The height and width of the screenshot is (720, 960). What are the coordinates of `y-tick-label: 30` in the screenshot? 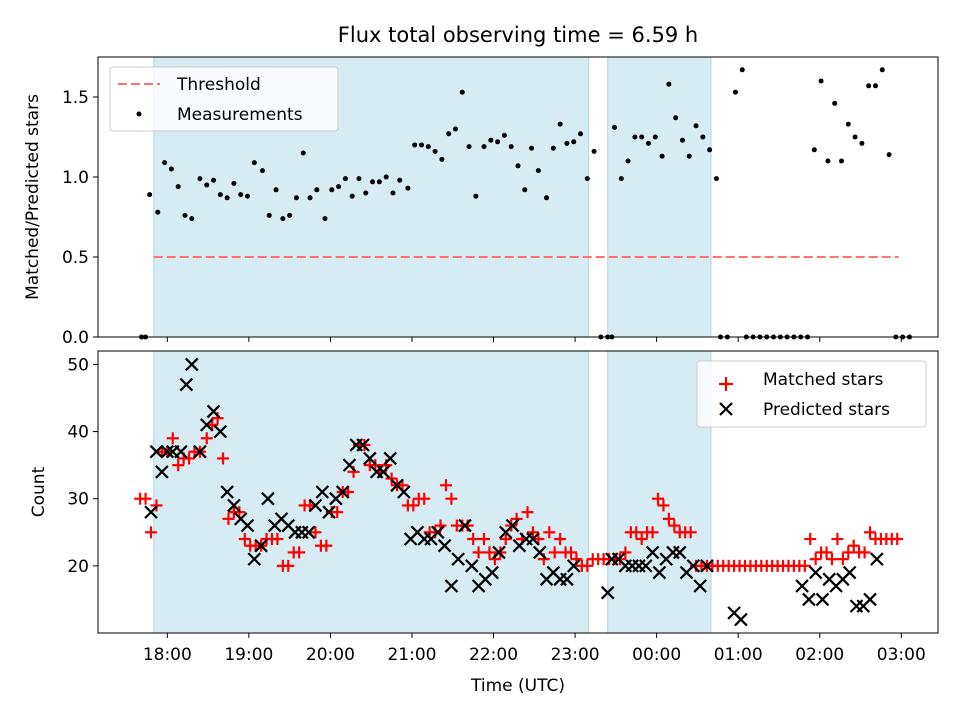 It's located at (78, 500).